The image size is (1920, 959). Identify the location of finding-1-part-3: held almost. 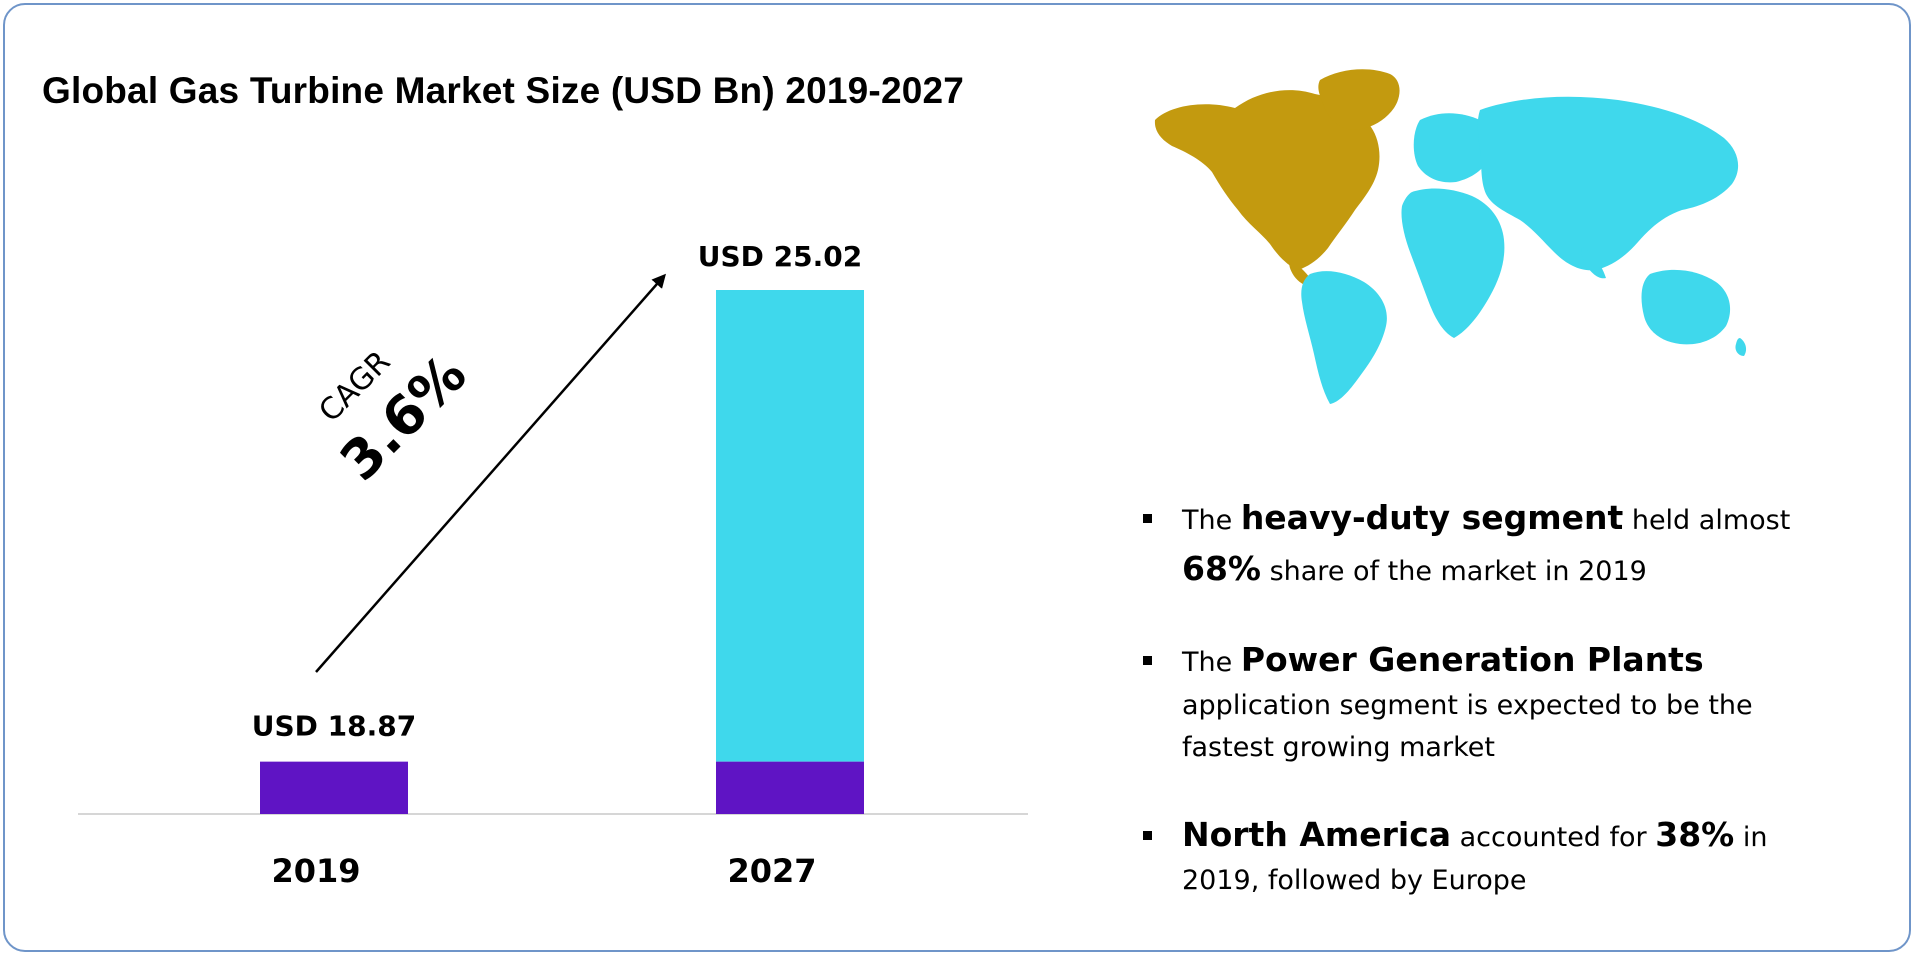
(1707, 520).